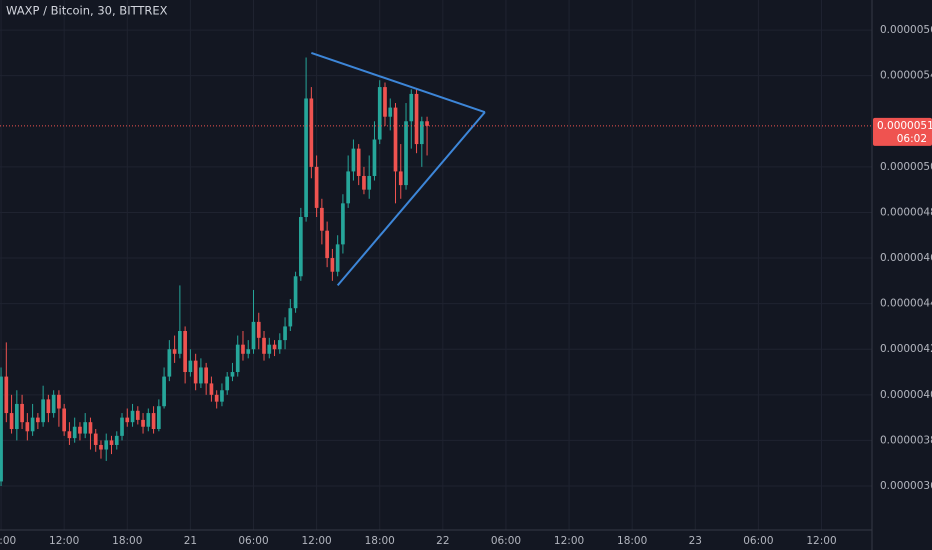  I want to click on y-tick-label: 0.00000440, so click(906, 304).